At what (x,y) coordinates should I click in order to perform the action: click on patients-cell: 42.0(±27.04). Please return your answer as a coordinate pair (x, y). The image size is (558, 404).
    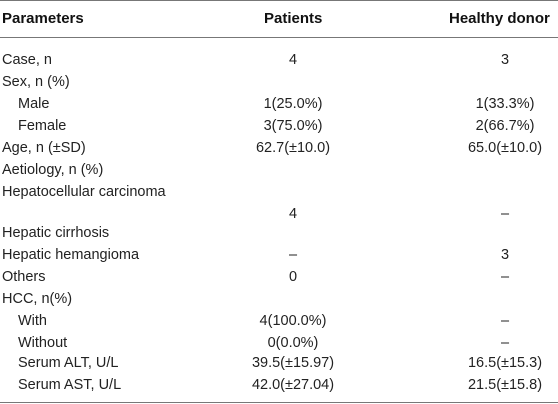
    Looking at the image, I should click on (293, 385).